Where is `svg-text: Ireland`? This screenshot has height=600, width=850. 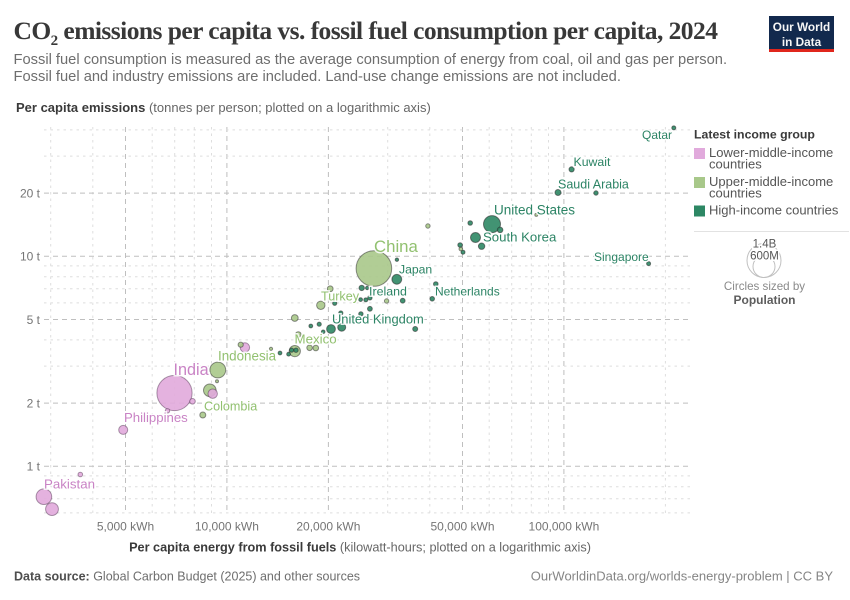 svg-text: Ireland is located at coordinates (388, 292).